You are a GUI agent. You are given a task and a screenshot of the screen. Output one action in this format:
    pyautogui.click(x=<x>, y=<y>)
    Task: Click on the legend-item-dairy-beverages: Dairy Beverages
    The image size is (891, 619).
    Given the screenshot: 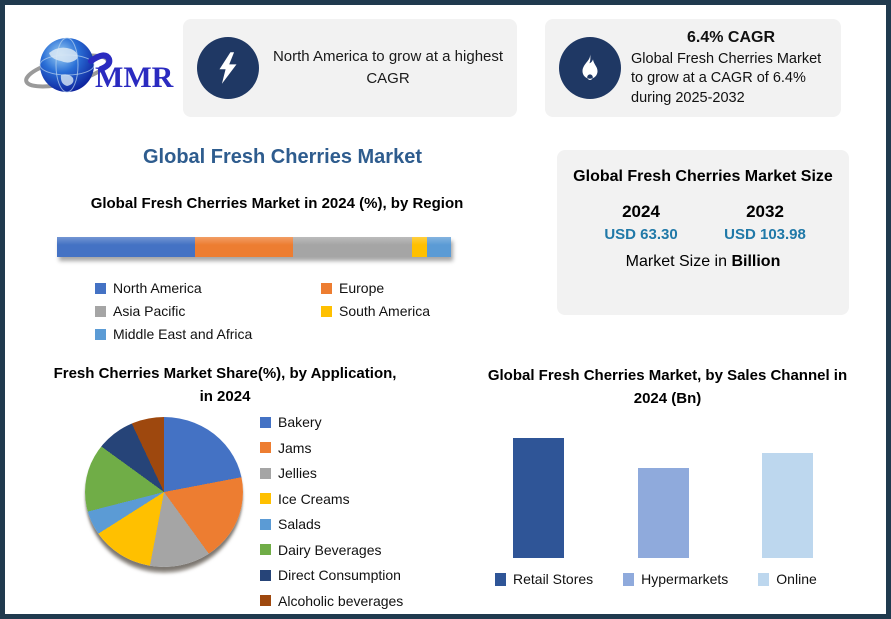 What is the action you would take?
    pyautogui.click(x=331, y=550)
    